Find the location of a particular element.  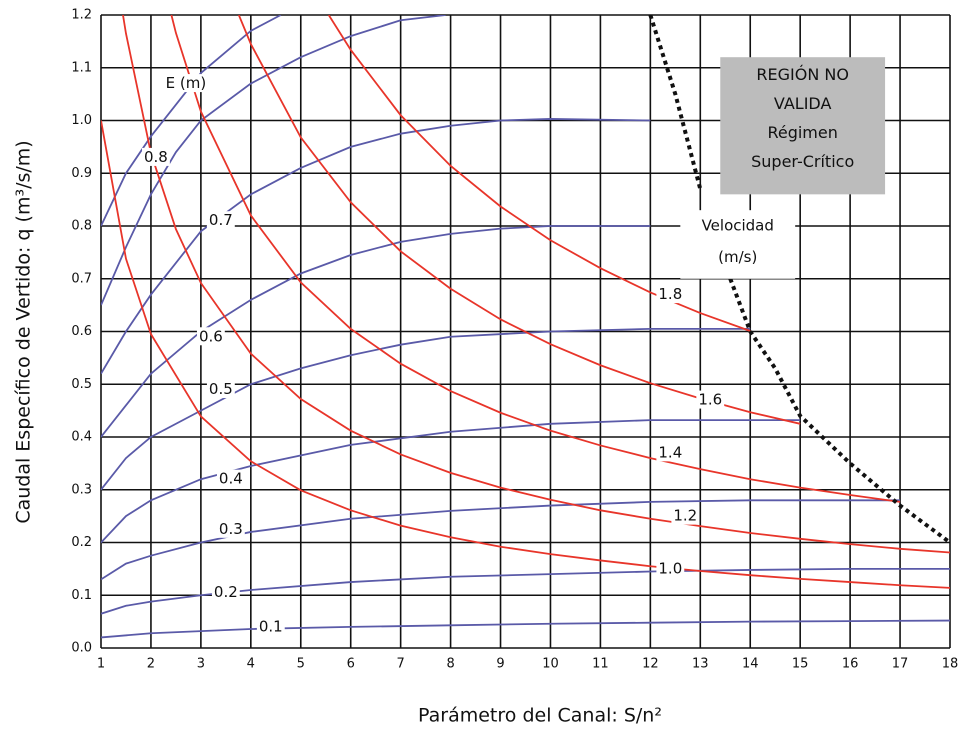

y-tick-label: 0.9 is located at coordinates (81, 173).